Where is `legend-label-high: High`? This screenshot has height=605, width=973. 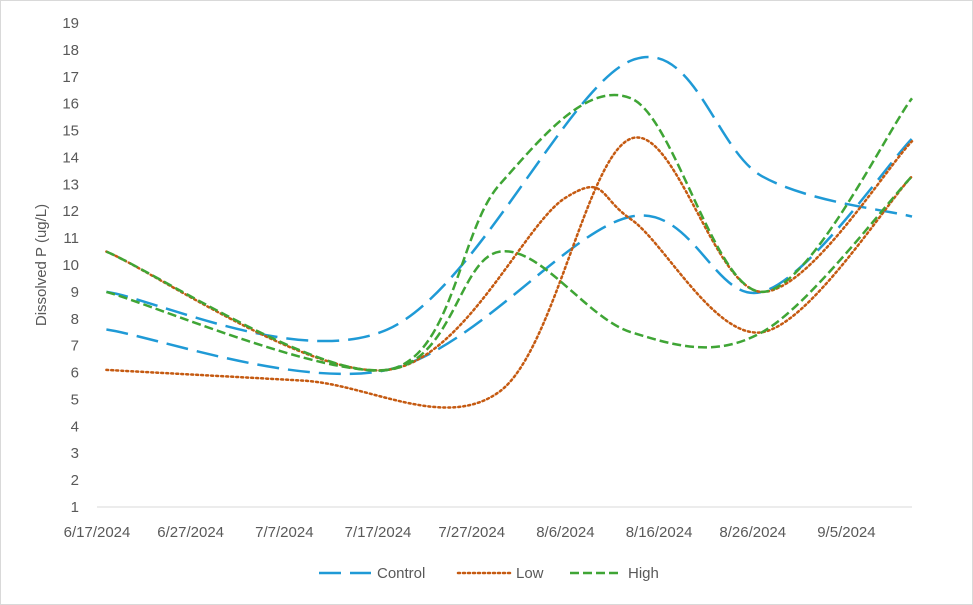
legend-label-high: High is located at coordinates (643, 573).